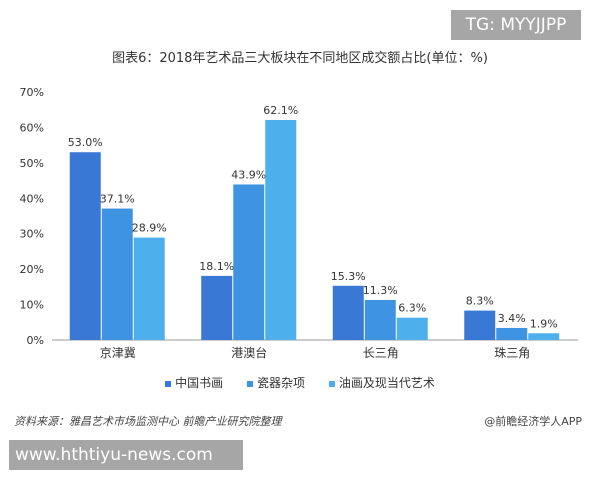 This screenshot has width=600, height=480. I want to click on x-tick-label: 珠三角, so click(512, 353).